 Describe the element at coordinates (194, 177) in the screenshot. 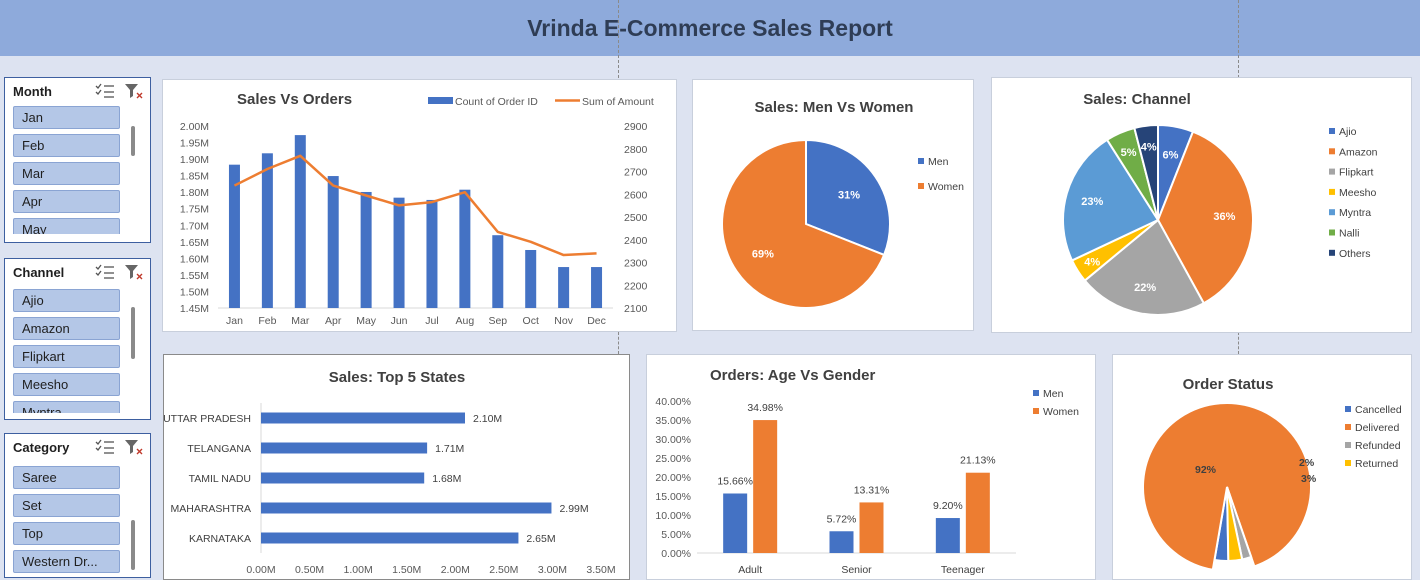

I see `left-axis-tick-label: 1.85M` at that location.